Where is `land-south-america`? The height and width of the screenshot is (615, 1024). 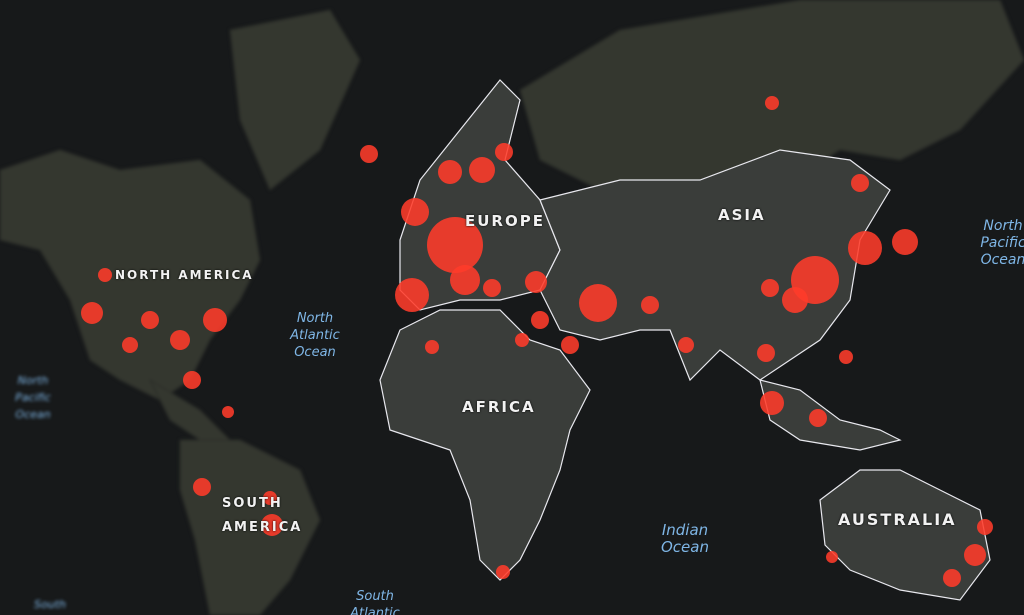 land-south-america is located at coordinates (250, 527).